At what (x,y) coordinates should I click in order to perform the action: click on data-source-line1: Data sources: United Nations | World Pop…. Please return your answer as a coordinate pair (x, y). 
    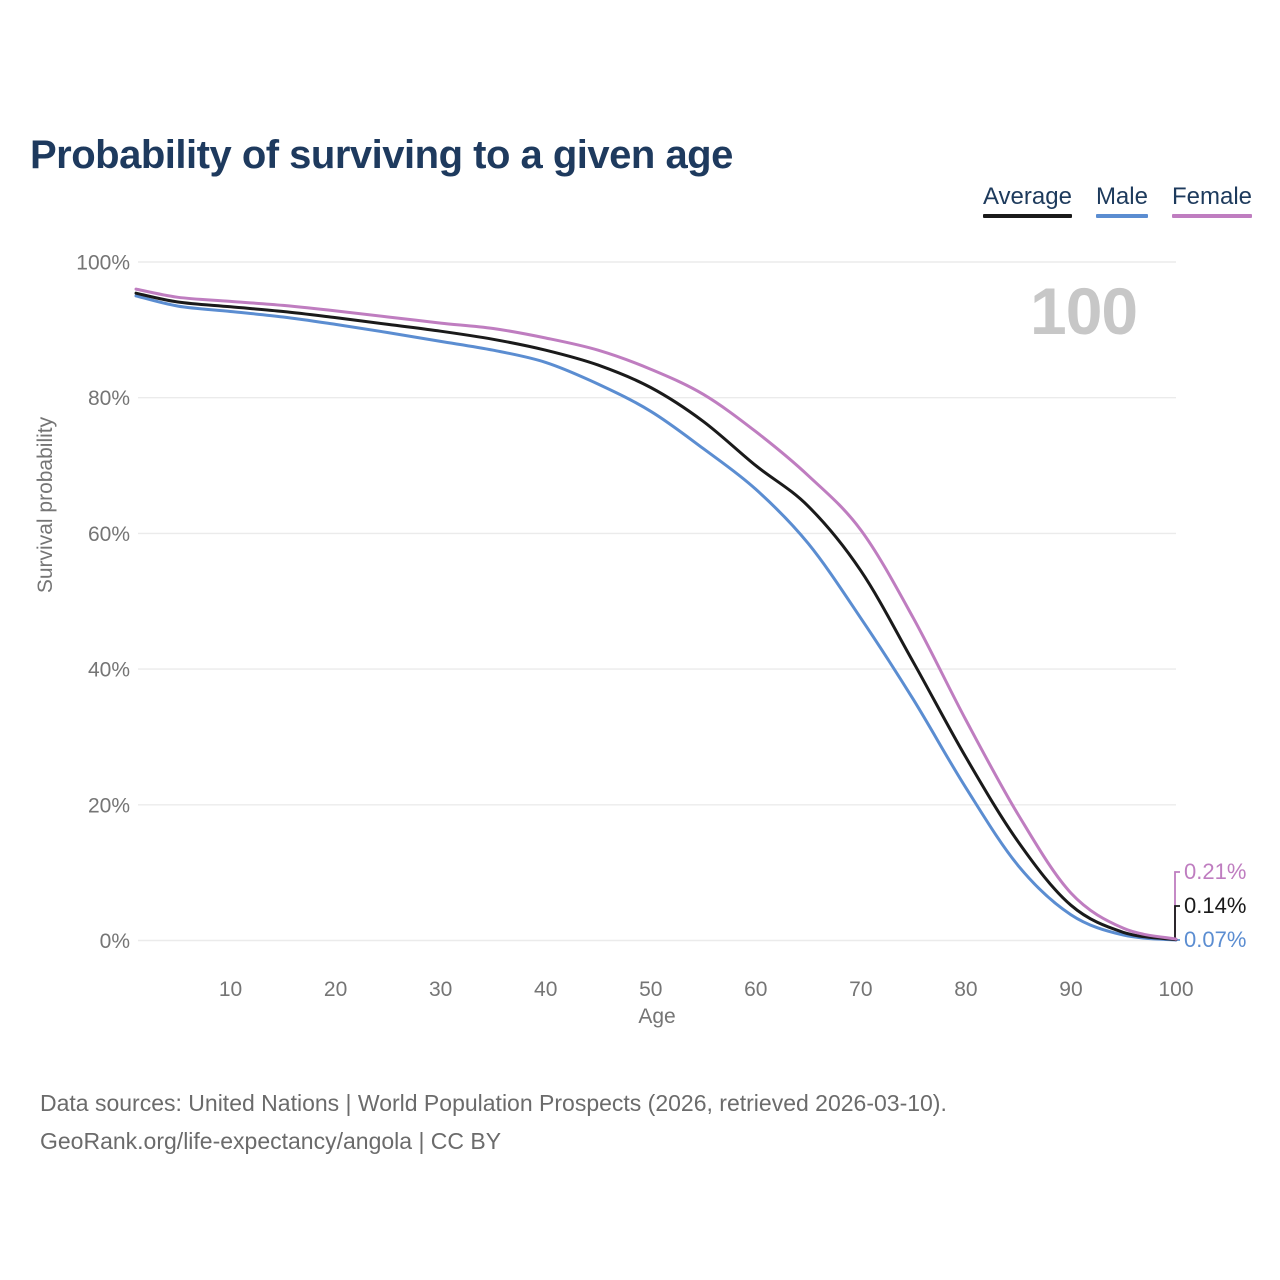
    Looking at the image, I should click on (493, 1103).